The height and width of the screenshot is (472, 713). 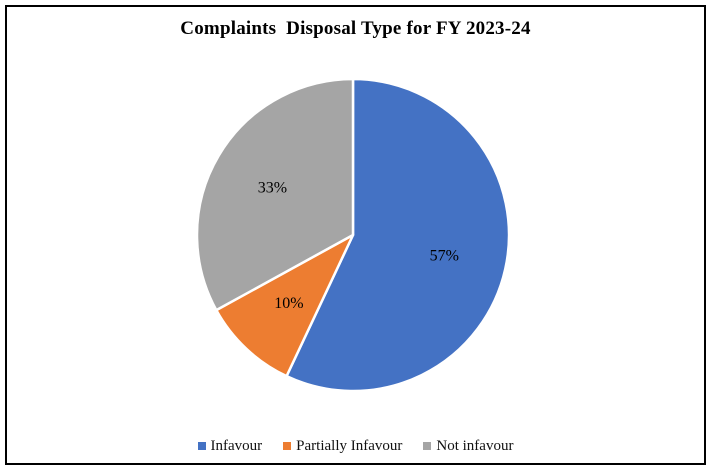 I want to click on pie-slice-partially-infavour, so click(x=285, y=305).